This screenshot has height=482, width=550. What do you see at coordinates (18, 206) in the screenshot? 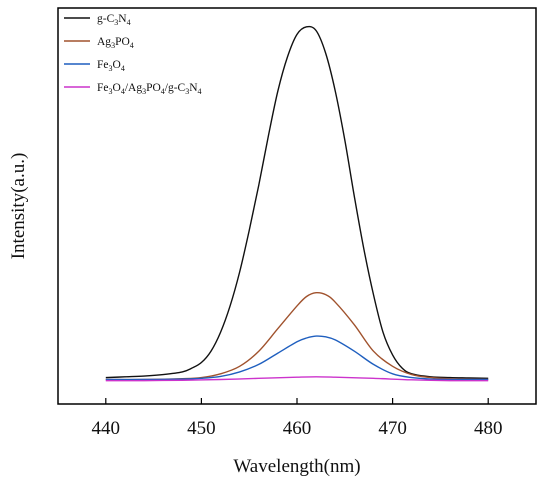
I see `y-axis-label: Intensity(a.u.)` at bounding box center [18, 206].